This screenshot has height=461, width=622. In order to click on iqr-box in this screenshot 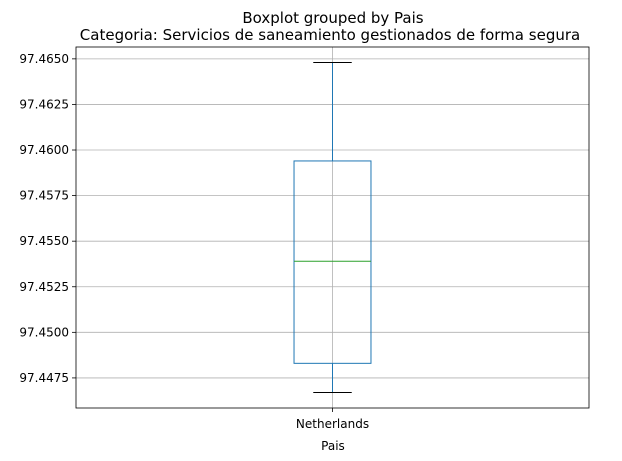, I will do `click(332, 262)`.